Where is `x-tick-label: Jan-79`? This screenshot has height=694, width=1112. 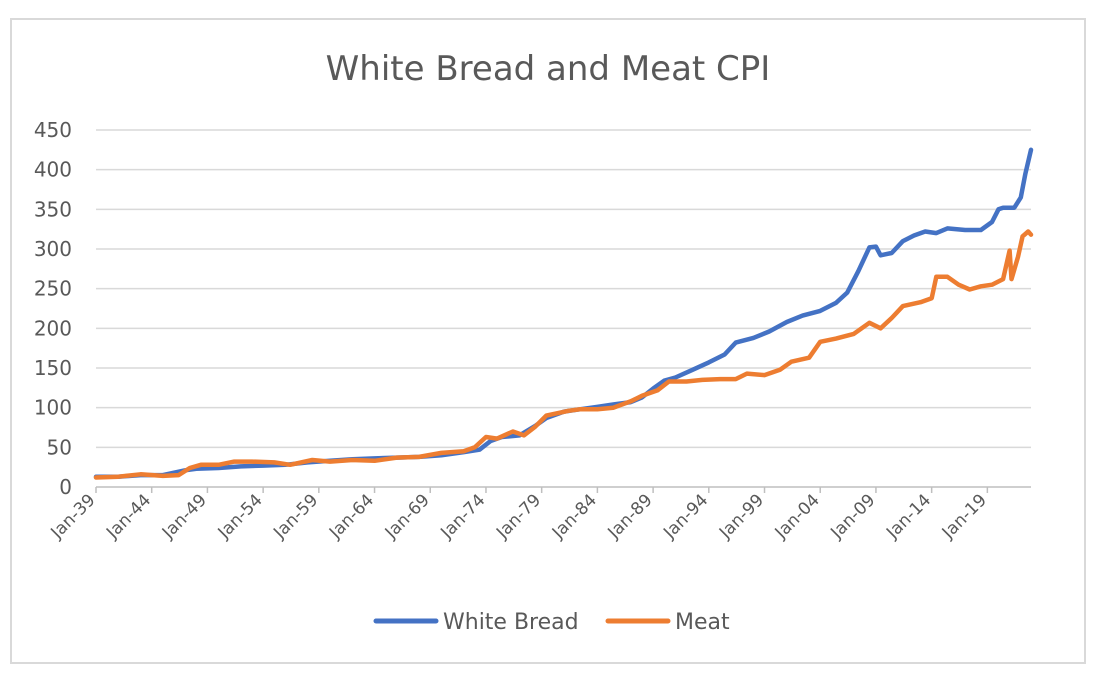 x-tick-label: Jan-79 is located at coordinates (518, 516).